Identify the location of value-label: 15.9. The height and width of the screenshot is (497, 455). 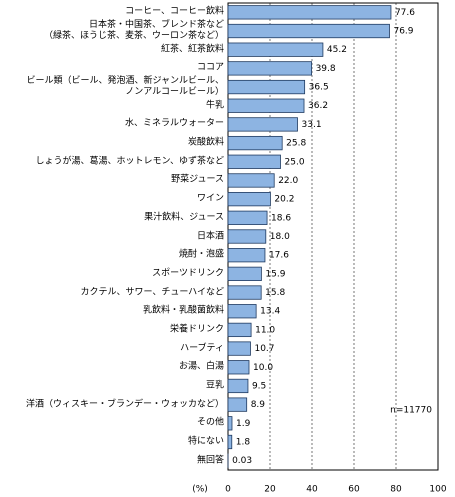
(275, 274).